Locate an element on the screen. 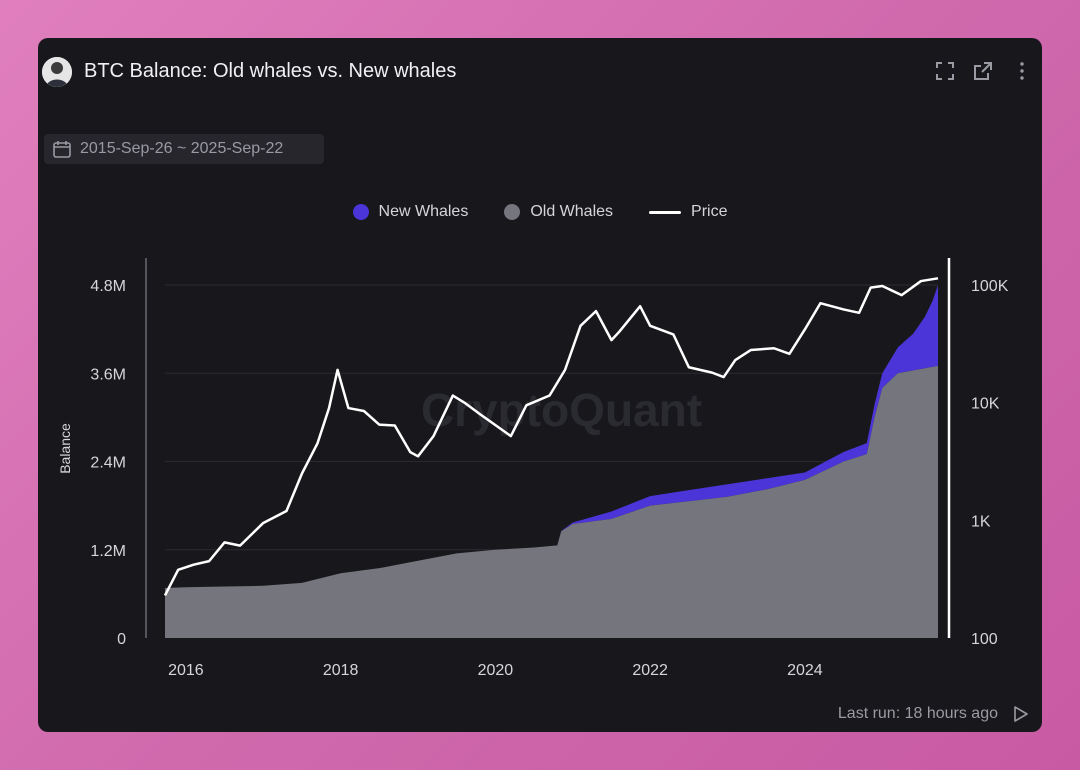  legend-item-price: Price is located at coordinates (688, 212).